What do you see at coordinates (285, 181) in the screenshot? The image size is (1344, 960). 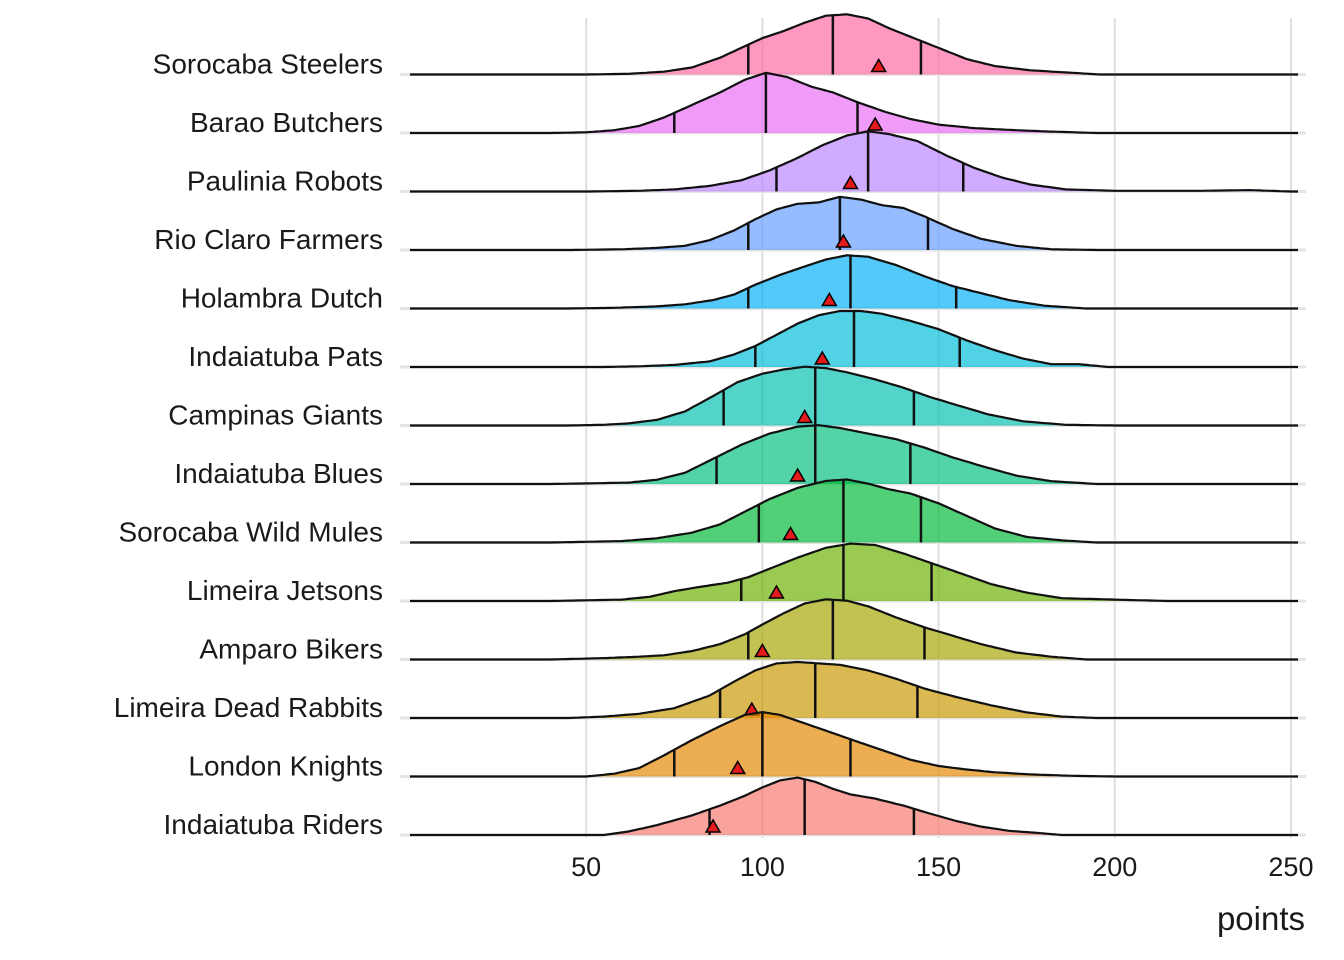 I see `team-label: Paulinia Robots` at bounding box center [285, 181].